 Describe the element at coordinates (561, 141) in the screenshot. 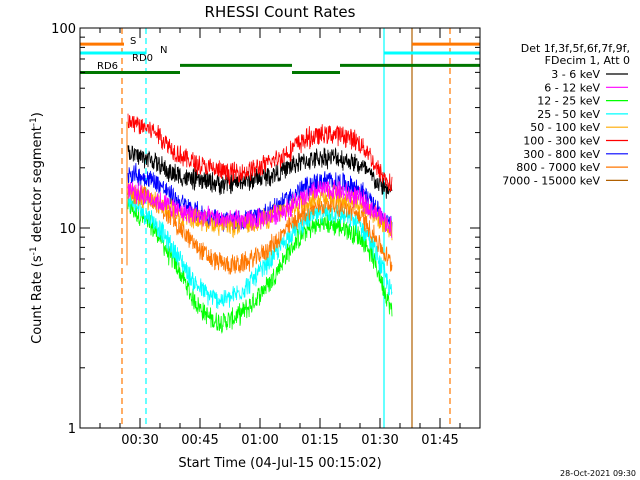

I see `legend-entry-label: 100 - 300 keV` at that location.